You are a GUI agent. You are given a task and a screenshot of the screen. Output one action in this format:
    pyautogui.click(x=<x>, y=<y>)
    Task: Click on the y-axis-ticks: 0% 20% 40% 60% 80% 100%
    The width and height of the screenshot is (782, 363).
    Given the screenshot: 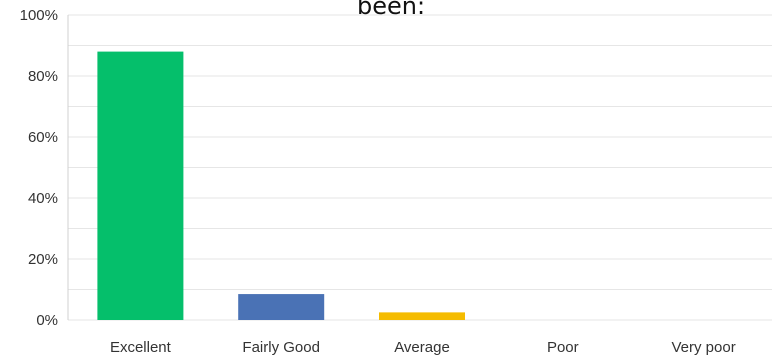 What is the action you would take?
    pyautogui.click(x=39, y=168)
    